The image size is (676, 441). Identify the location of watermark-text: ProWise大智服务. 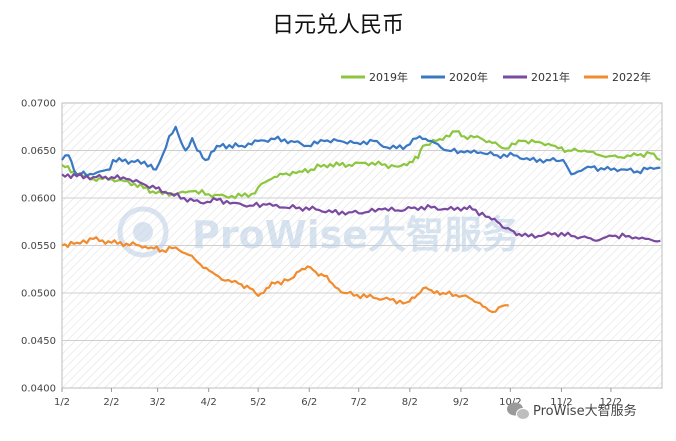
(356, 235).